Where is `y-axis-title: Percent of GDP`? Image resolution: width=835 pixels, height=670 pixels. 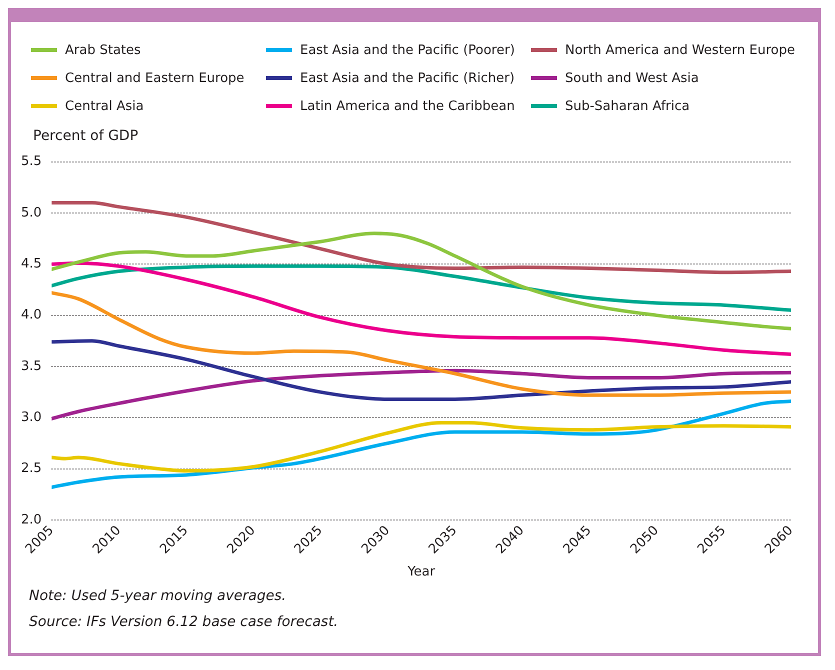 y-axis-title: Percent of GDP is located at coordinates (86, 135).